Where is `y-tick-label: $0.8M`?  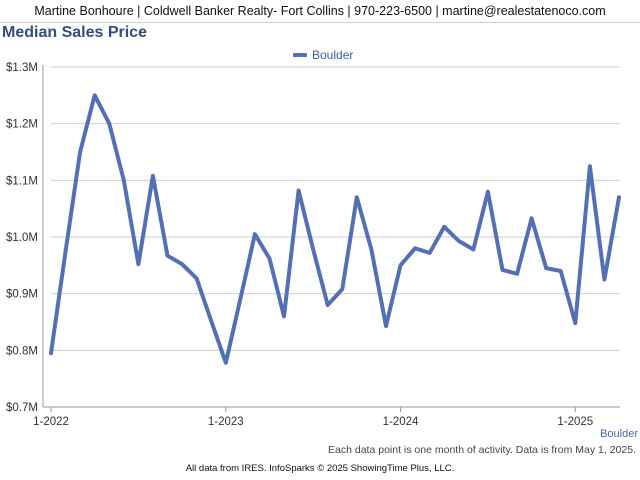
y-tick-label: $0.8M is located at coordinates (22, 351).